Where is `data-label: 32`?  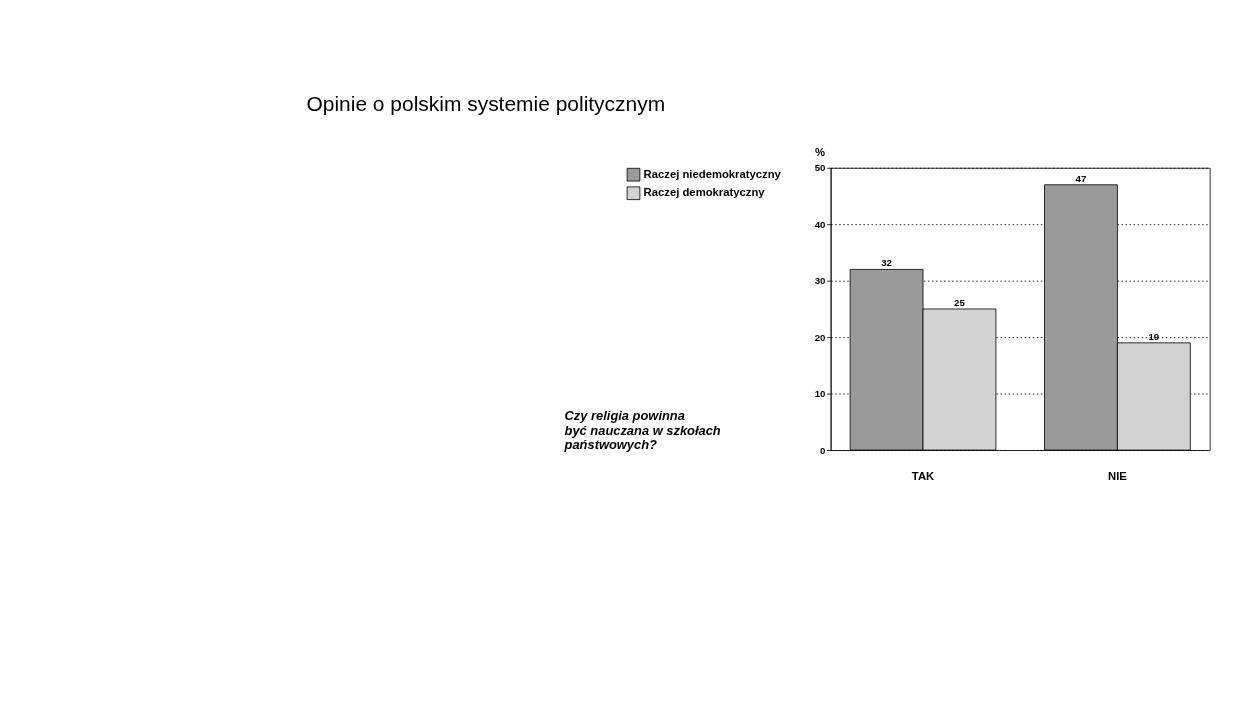
data-label: 32 is located at coordinates (886, 263).